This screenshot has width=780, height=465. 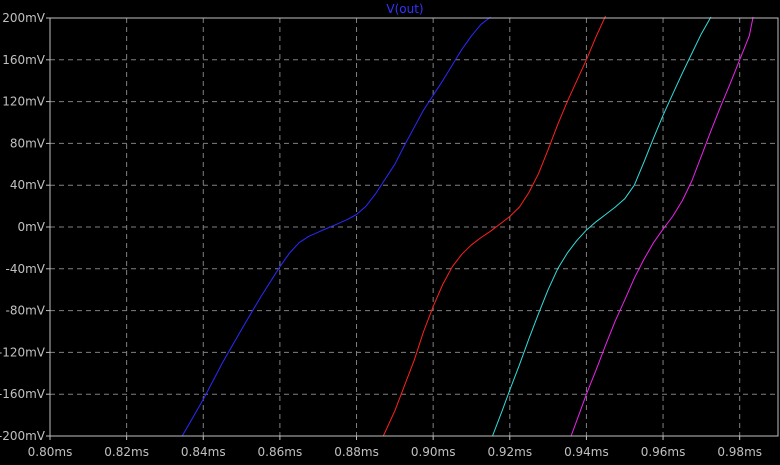 What do you see at coordinates (280, 452) in the screenshot?
I see `x-tick-label: 0.86ms` at bounding box center [280, 452].